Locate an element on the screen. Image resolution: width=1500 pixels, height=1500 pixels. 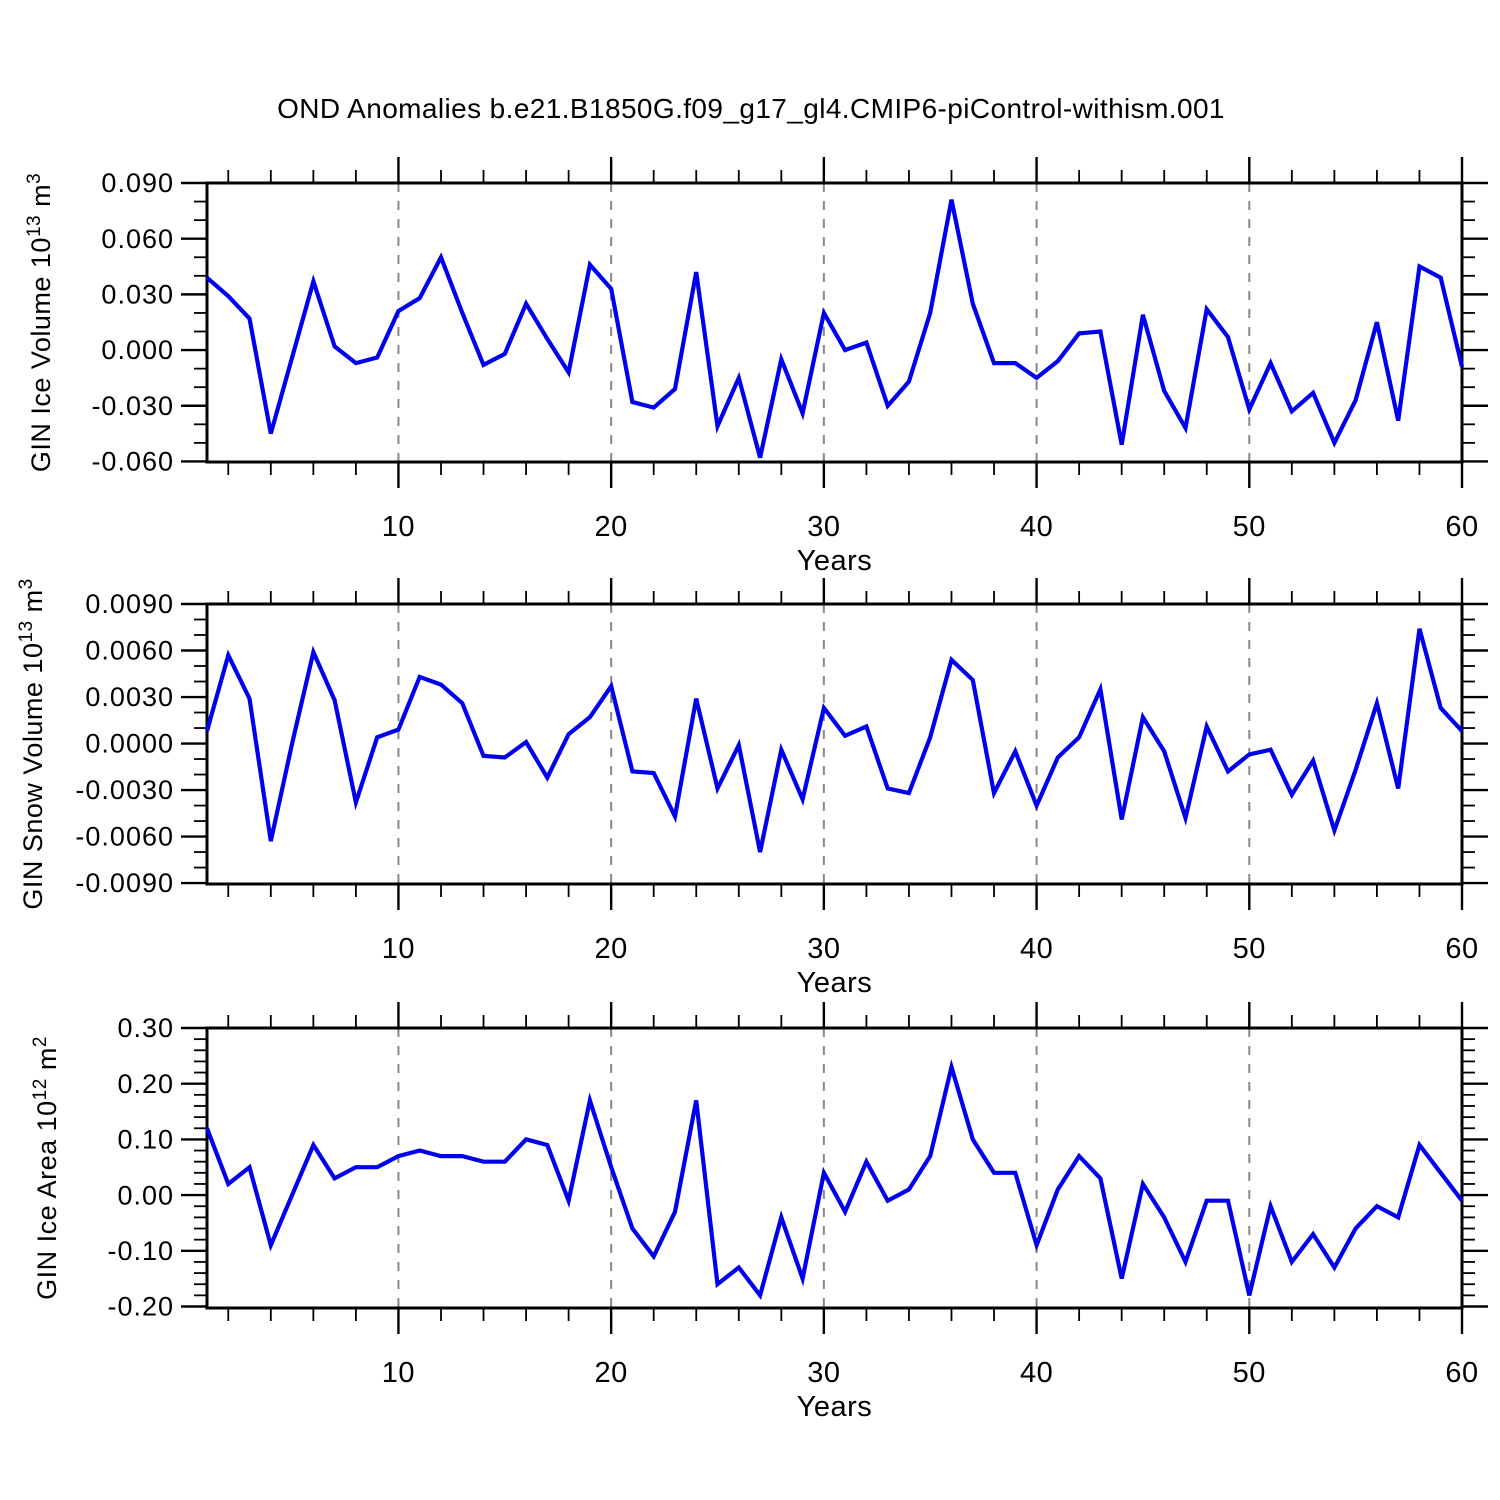
y-tick-label: 0.060 is located at coordinates (137, 239).